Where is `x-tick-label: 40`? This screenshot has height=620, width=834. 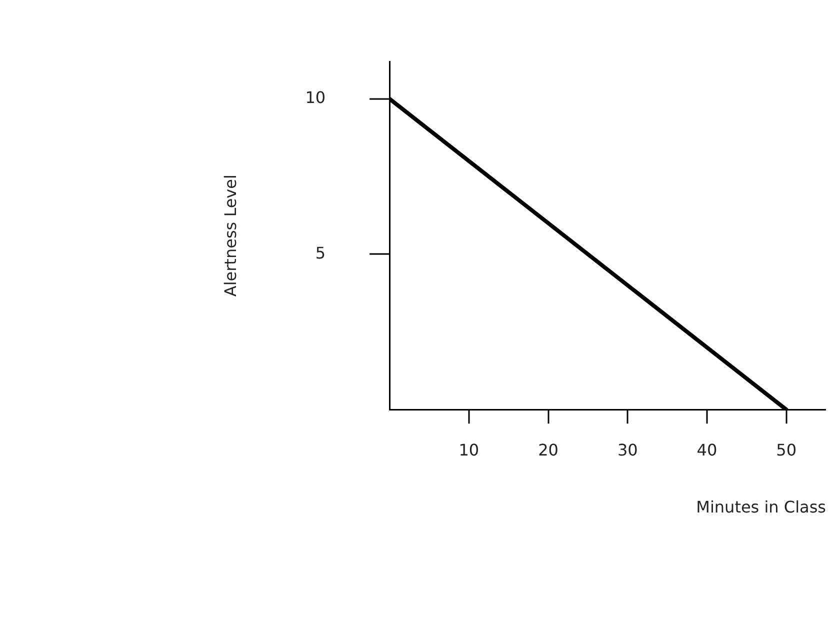
x-tick-label: 40 is located at coordinates (707, 450).